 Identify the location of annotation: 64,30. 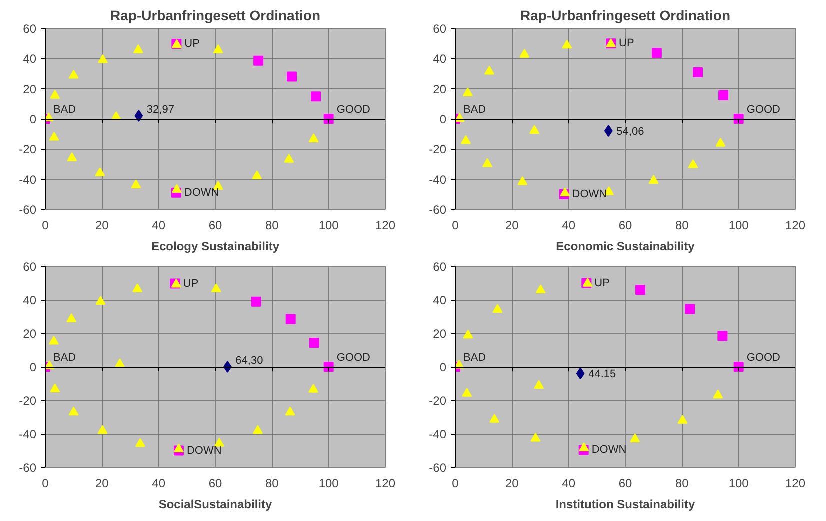
(250, 361).